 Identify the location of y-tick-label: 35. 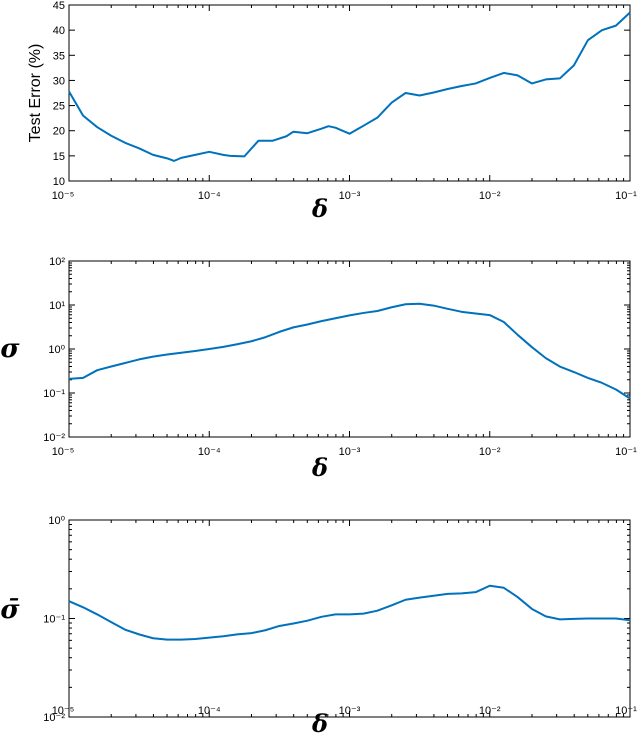
(59, 56).